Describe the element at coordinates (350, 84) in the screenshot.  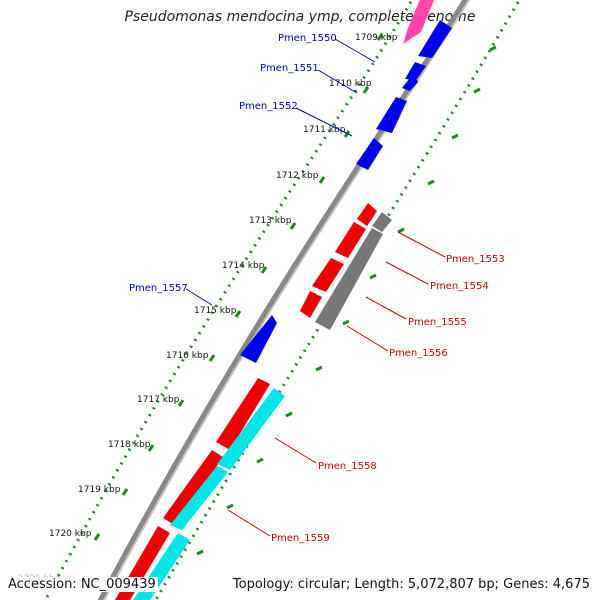
I see `kbp-label: 1710 kbp` at that location.